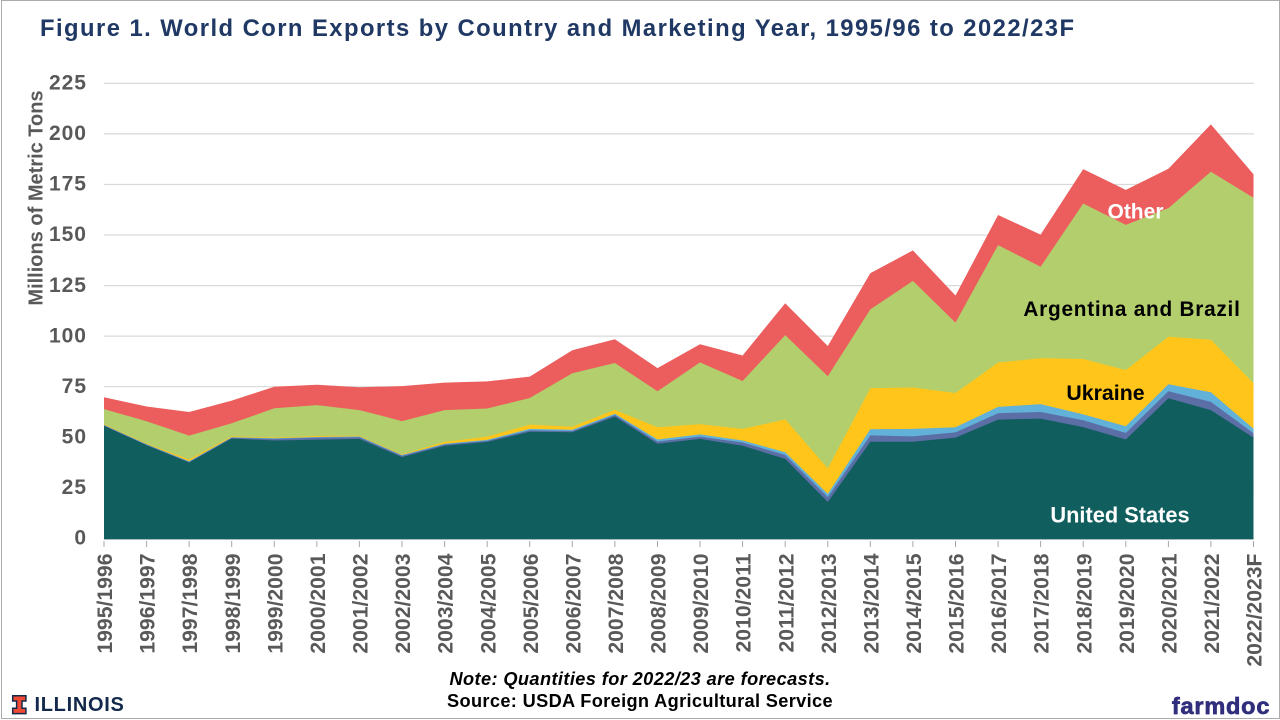 The image size is (1280, 720). I want to click on svg-text: 2005/2006, so click(531, 603).